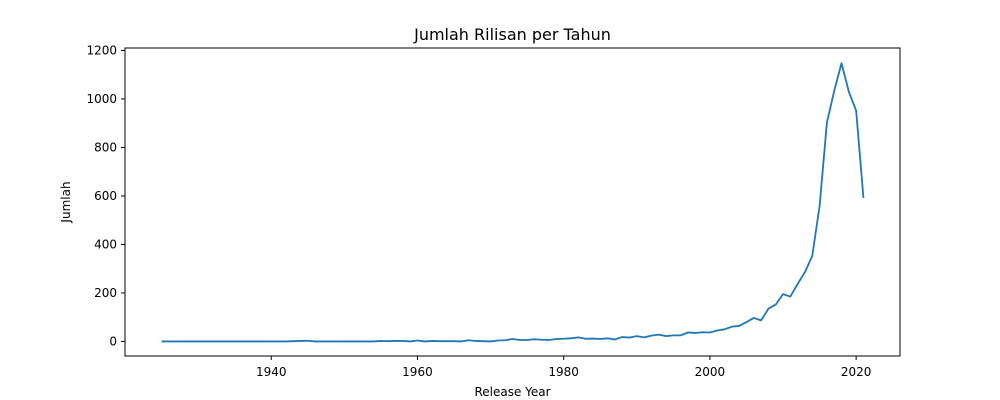  I want to click on x-tick-label: 2020, so click(856, 372).